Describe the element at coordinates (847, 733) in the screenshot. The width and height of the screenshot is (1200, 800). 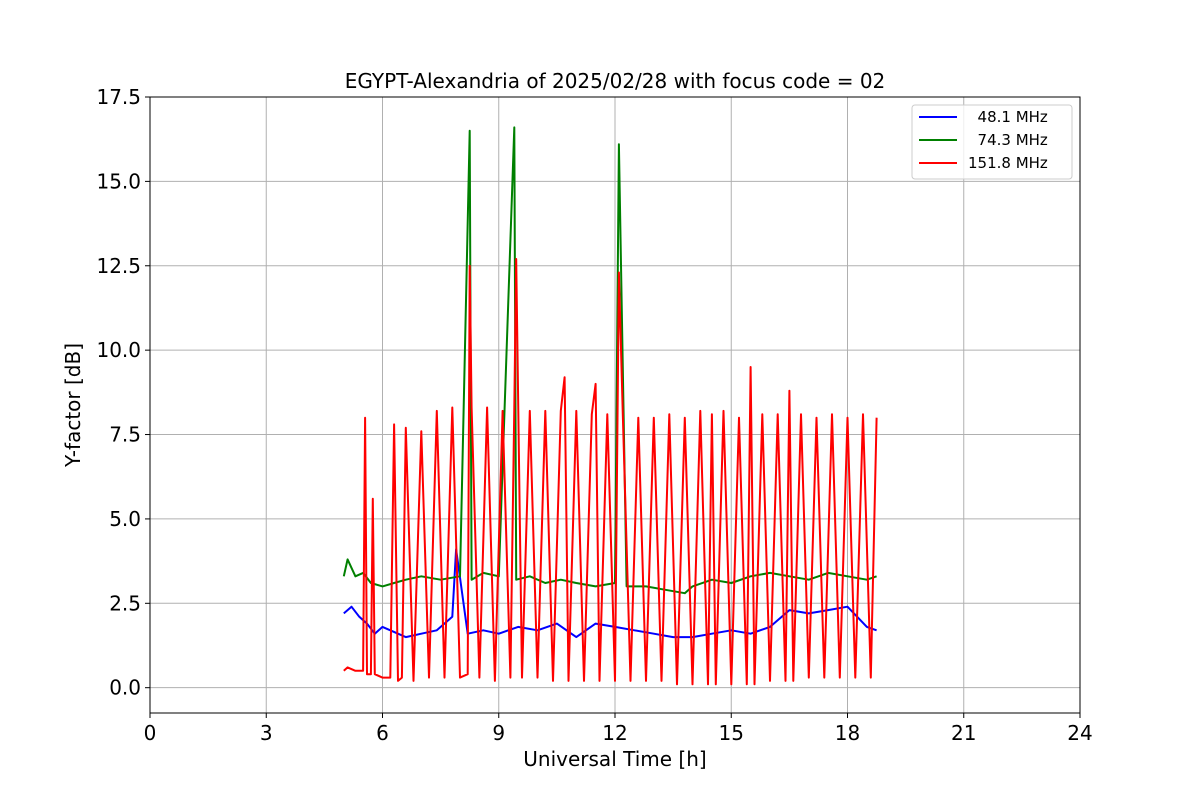
I see `x-tick-label: 18` at that location.